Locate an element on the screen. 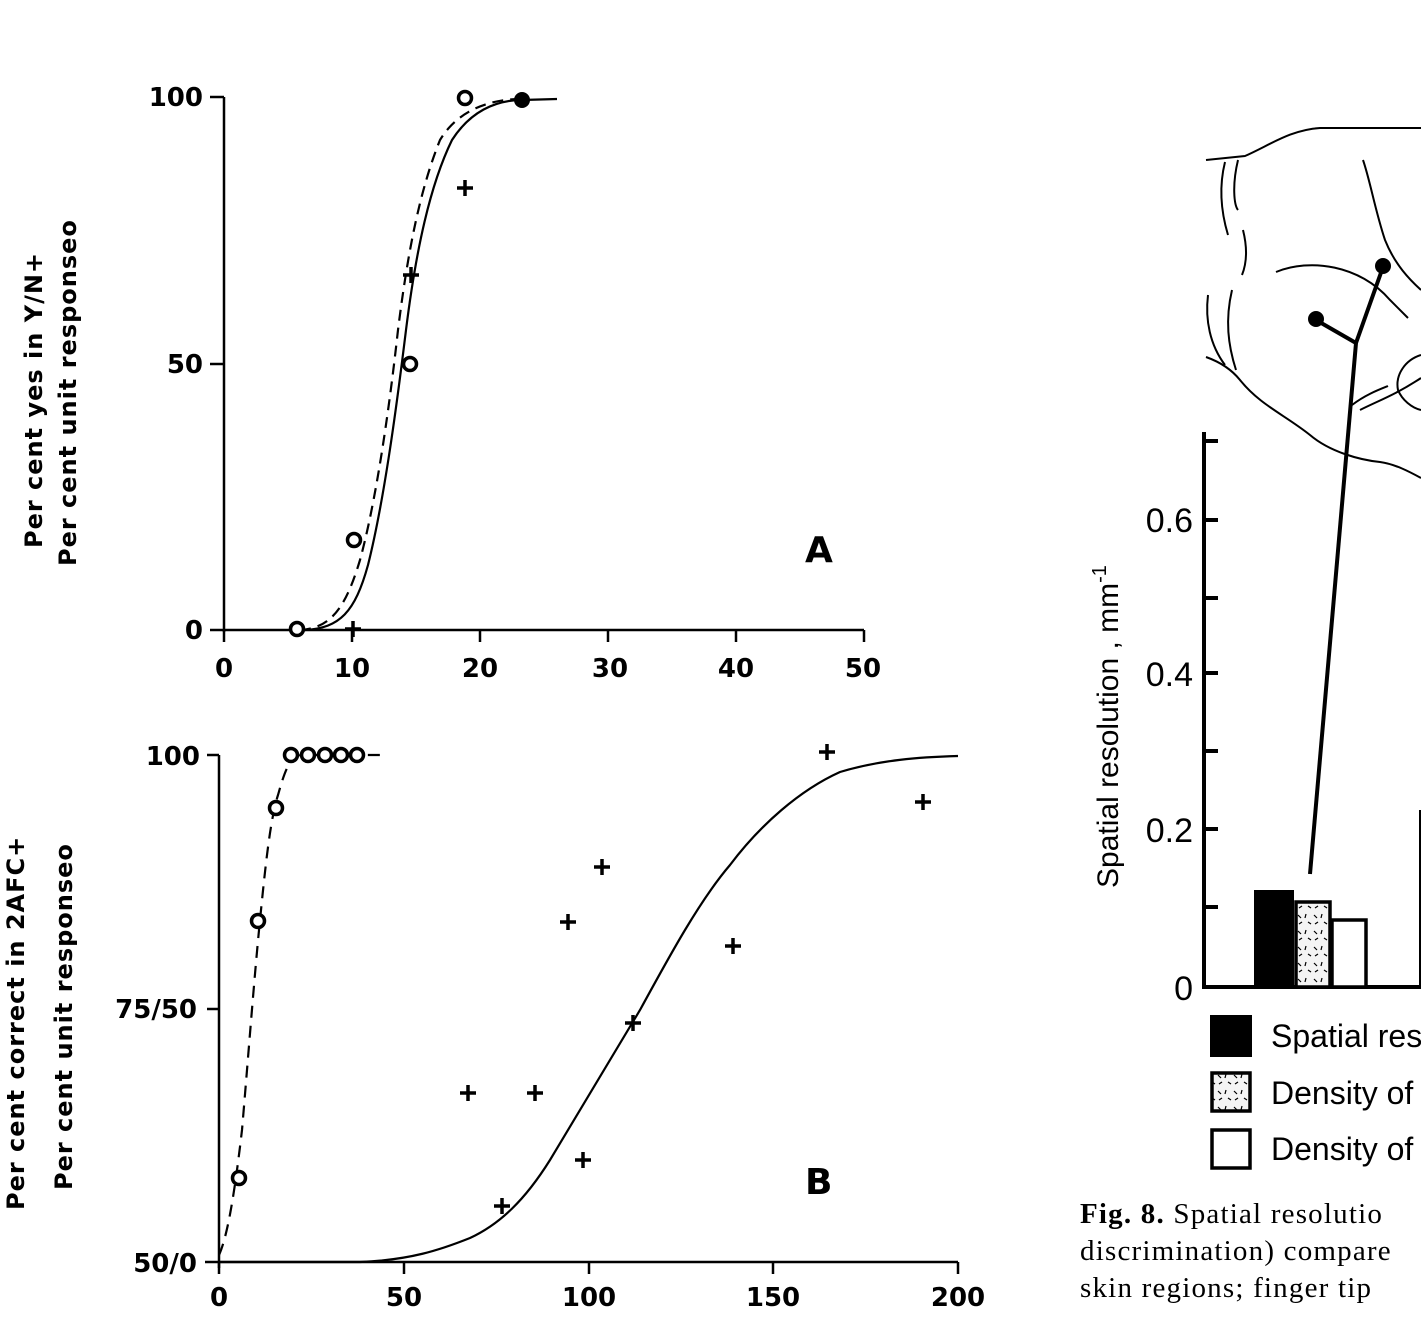 This screenshot has width=1421, height=1322. panel-a-dashed-fit-curve is located at coordinates (411, 364).